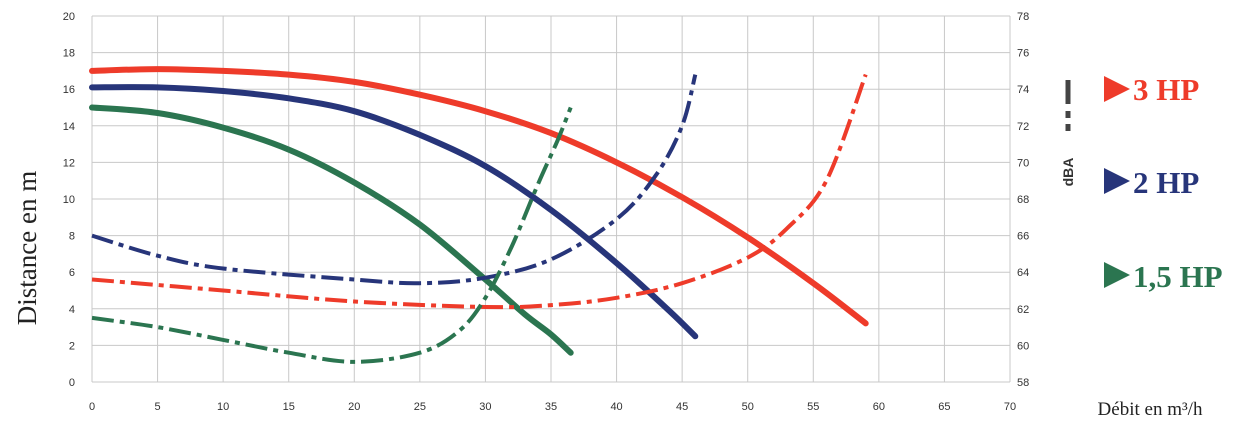 The image size is (1258, 424). I want to click on x-tick-label: 0, so click(92, 407).